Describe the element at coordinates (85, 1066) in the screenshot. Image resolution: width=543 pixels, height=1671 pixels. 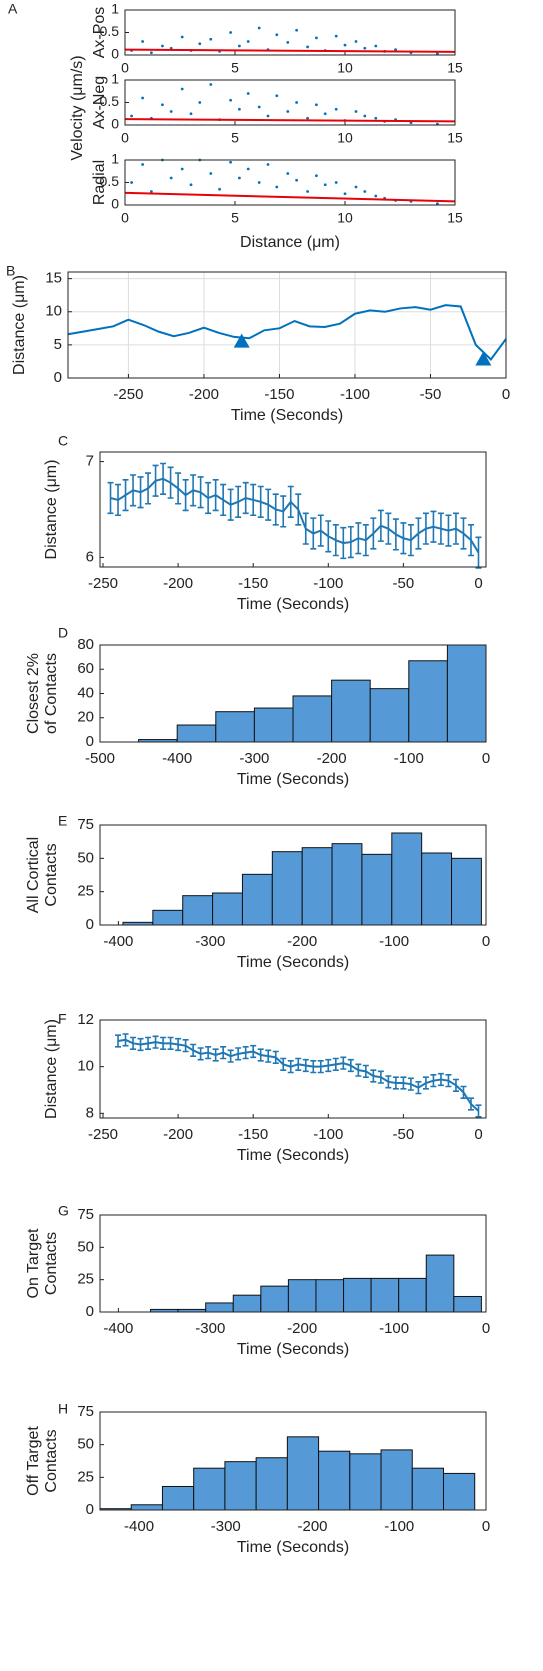
I see `y-tick-label: 10` at that location.